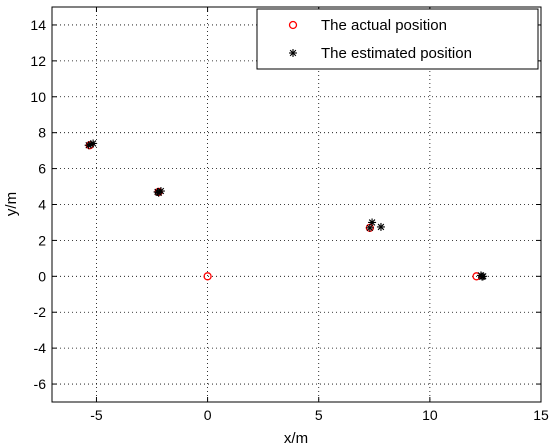 This screenshot has height=448, width=550. I want to click on x-tick-label: 10, so click(430, 415).